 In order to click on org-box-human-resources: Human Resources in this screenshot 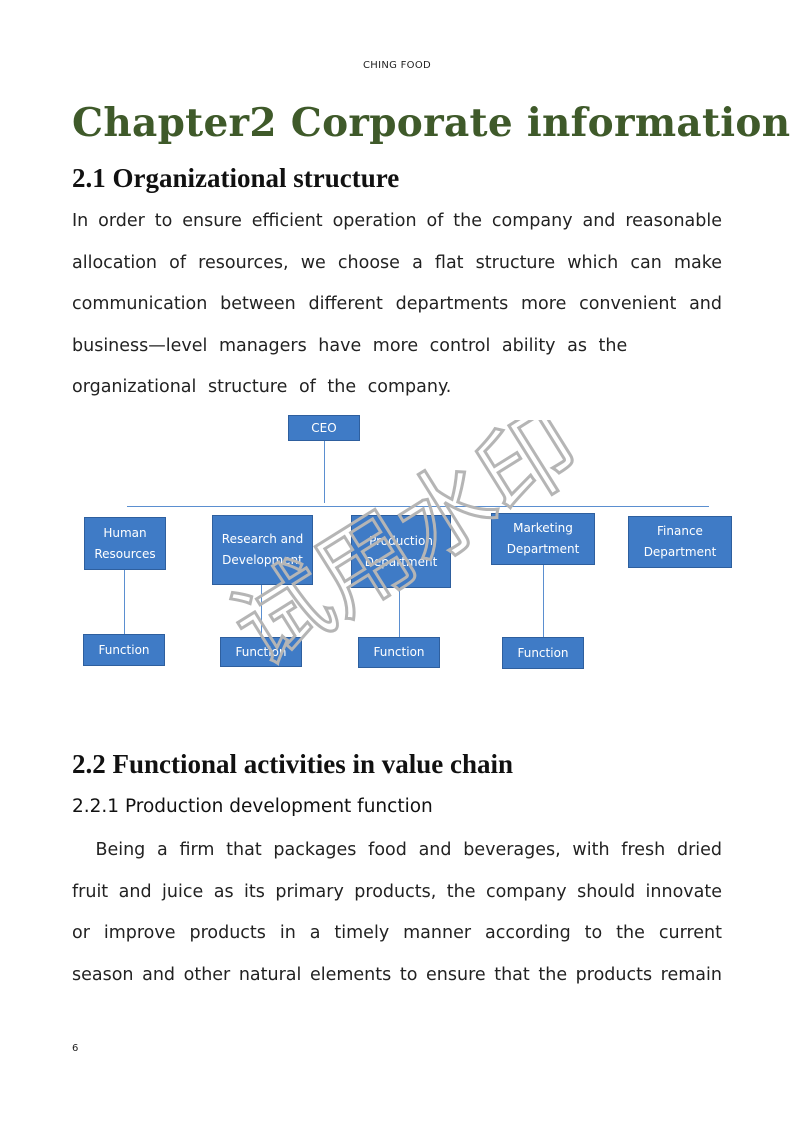, I will do `click(125, 543)`.